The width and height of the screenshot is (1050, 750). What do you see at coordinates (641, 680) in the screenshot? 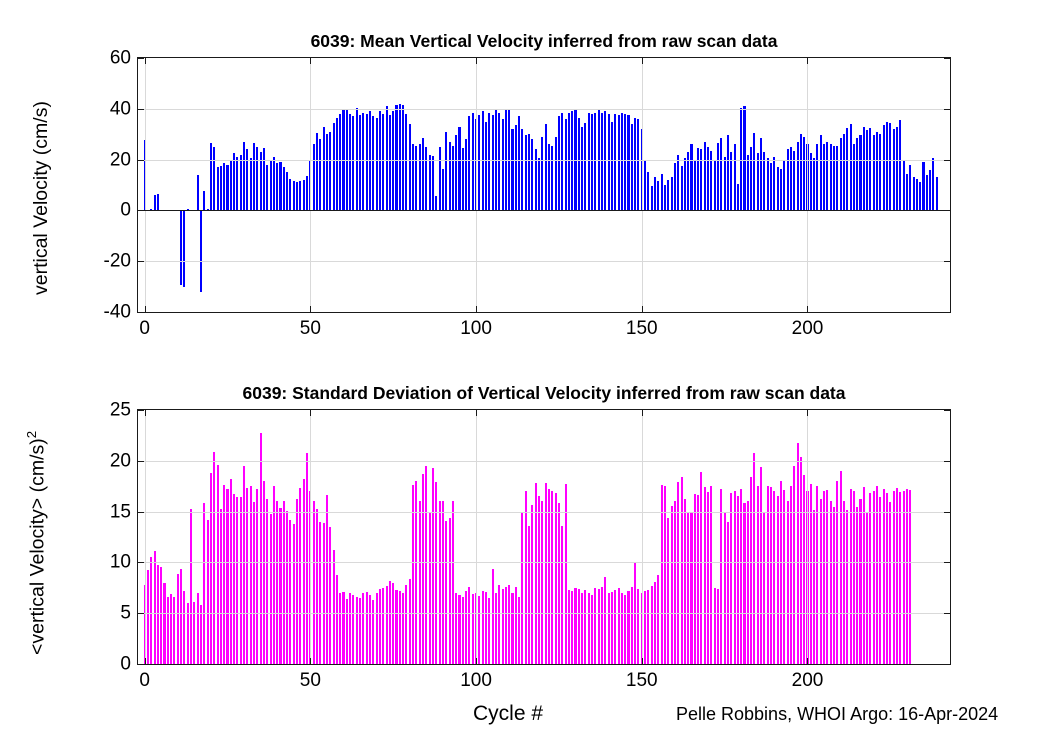
I see `x-tick-label: 150` at bounding box center [641, 680].